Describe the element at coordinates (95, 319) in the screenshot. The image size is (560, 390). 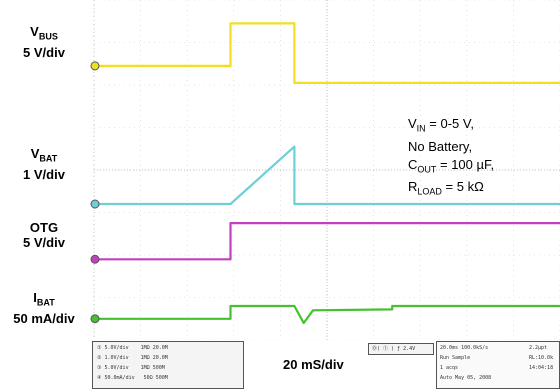
I see `marker-ibat` at that location.